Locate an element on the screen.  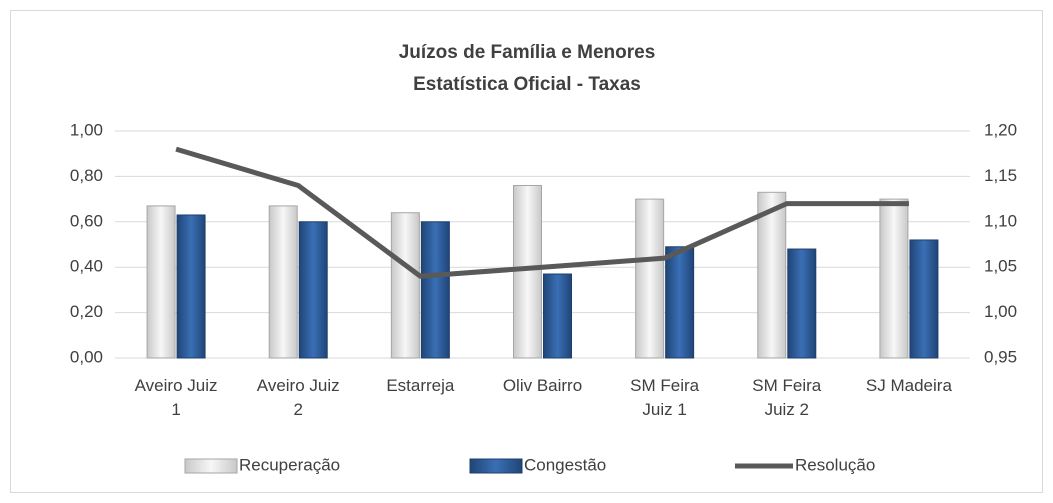
legend-label: Congestão is located at coordinates (565, 464).